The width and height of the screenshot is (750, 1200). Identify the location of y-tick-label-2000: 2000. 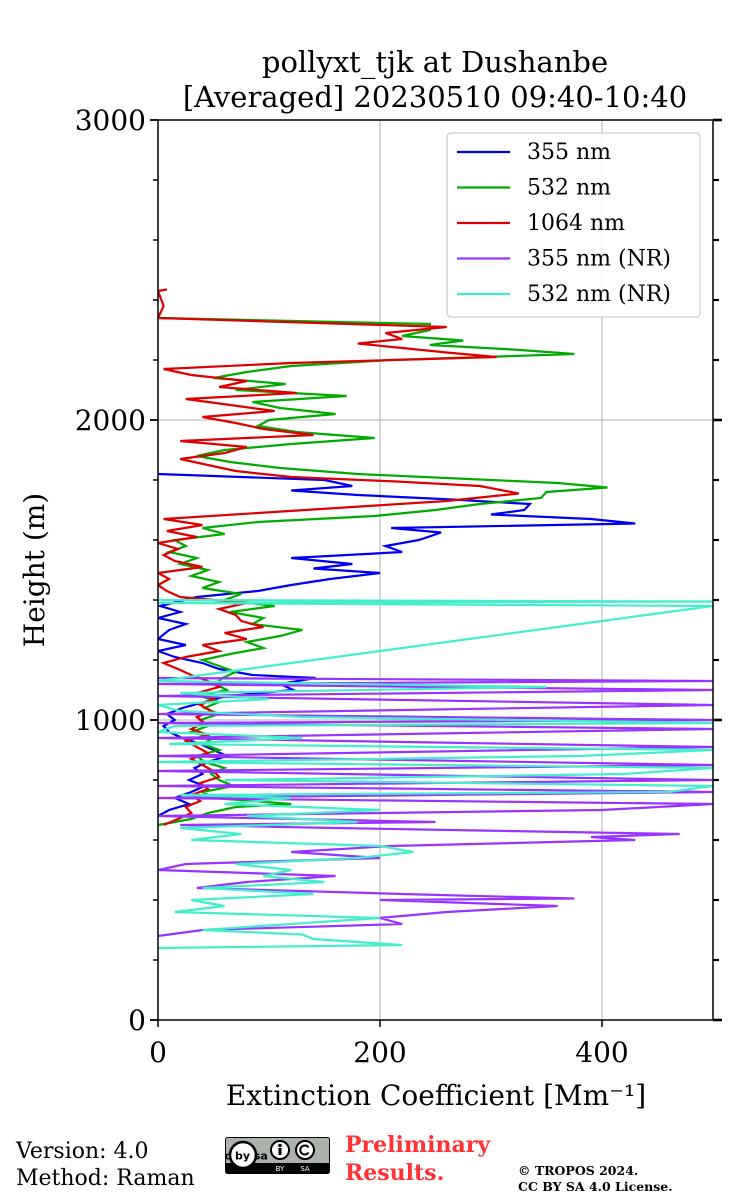
(110, 420).